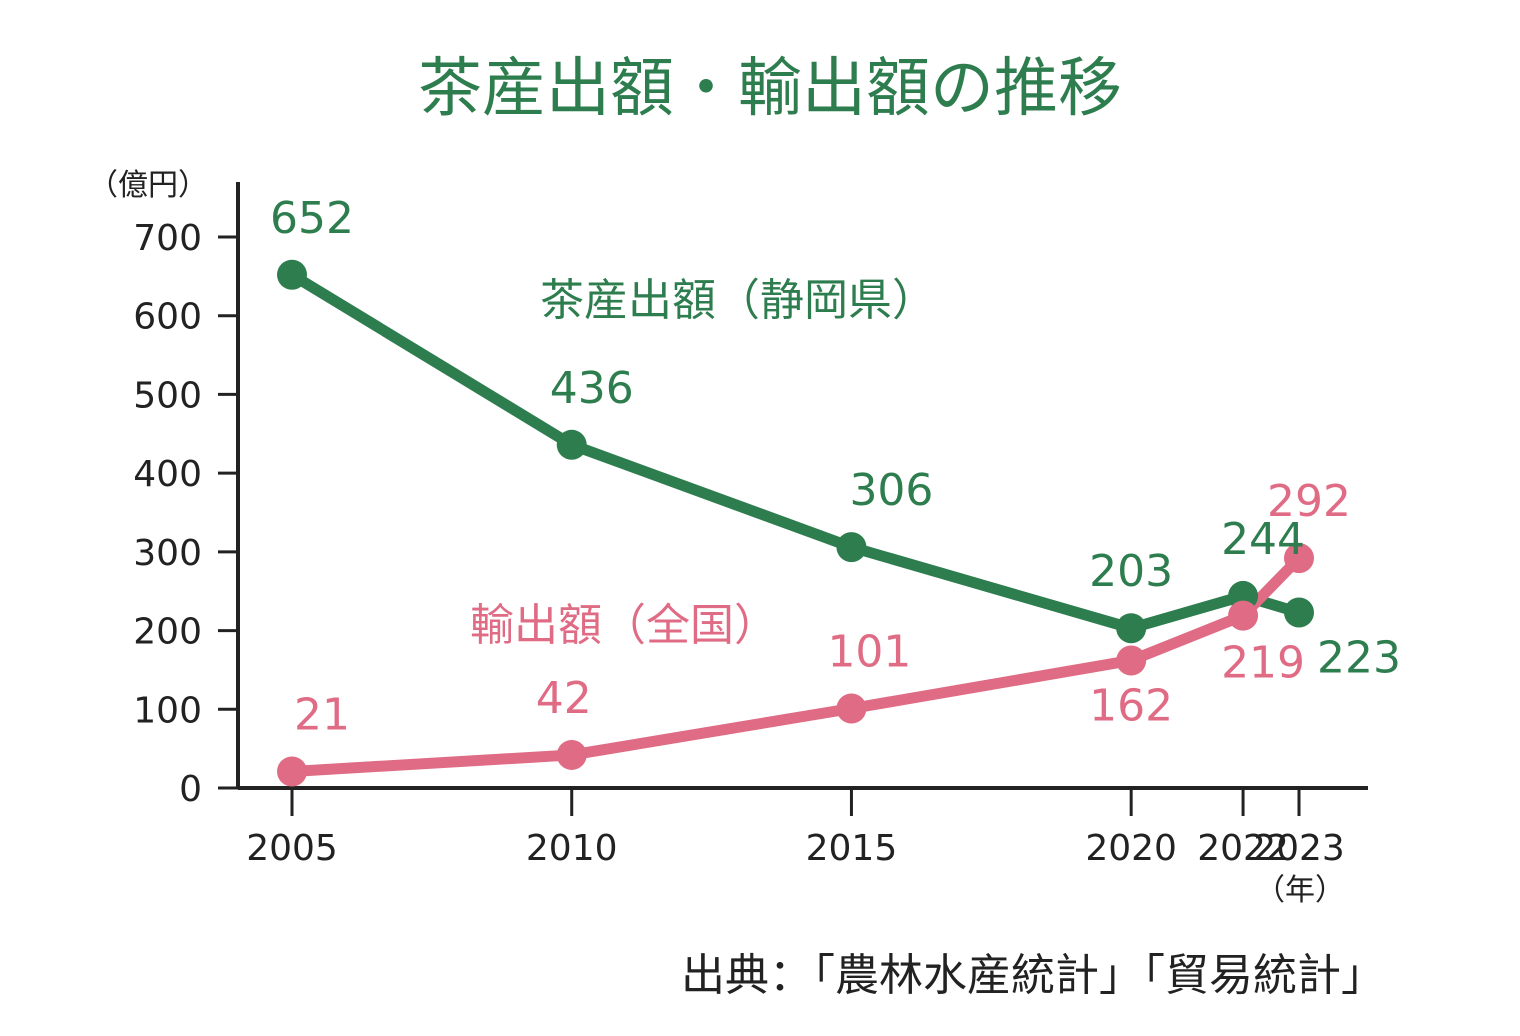  What do you see at coordinates (167, 474) in the screenshot?
I see `y-tick-label: 400` at bounding box center [167, 474].